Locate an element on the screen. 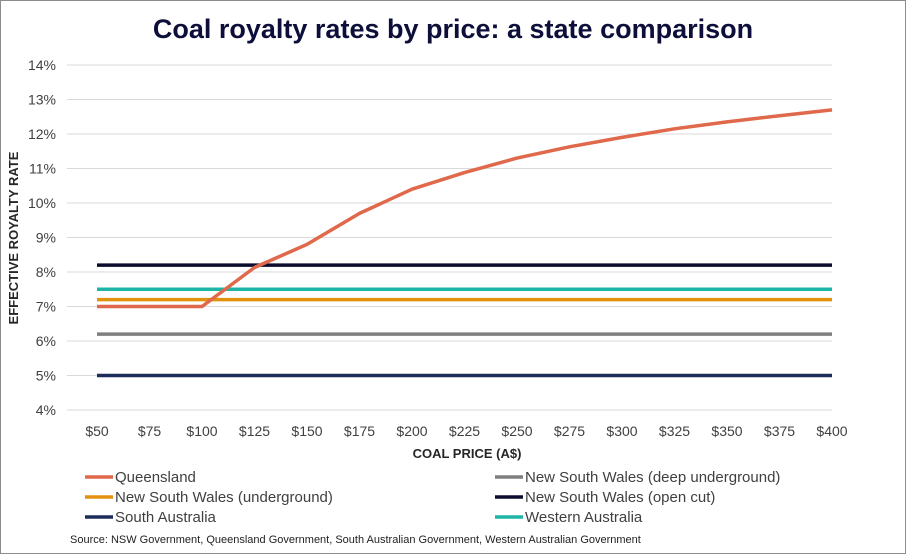  y-tick-label: 14% is located at coordinates (42, 65).